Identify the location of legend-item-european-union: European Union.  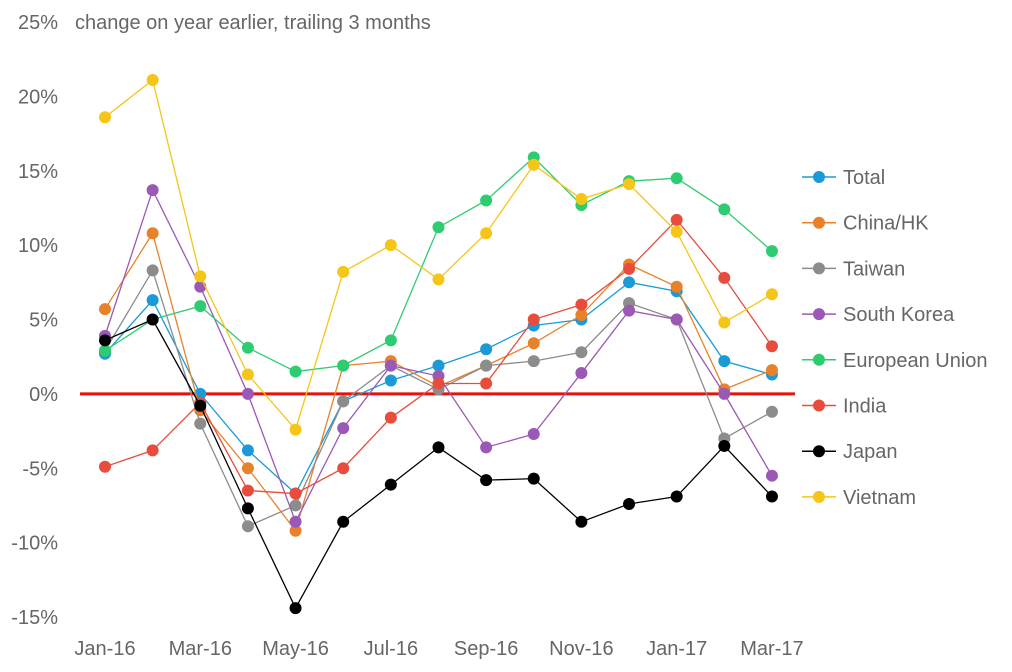
(895, 361).